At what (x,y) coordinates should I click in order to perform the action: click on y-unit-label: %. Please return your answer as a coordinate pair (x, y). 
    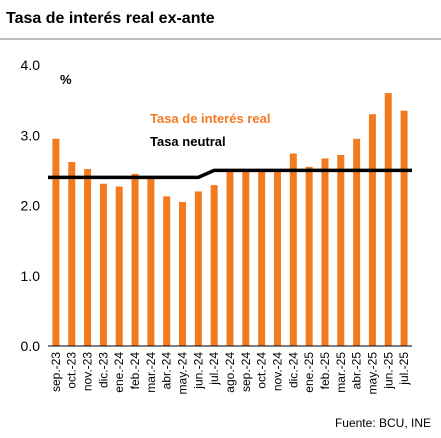
    Looking at the image, I should click on (66, 79).